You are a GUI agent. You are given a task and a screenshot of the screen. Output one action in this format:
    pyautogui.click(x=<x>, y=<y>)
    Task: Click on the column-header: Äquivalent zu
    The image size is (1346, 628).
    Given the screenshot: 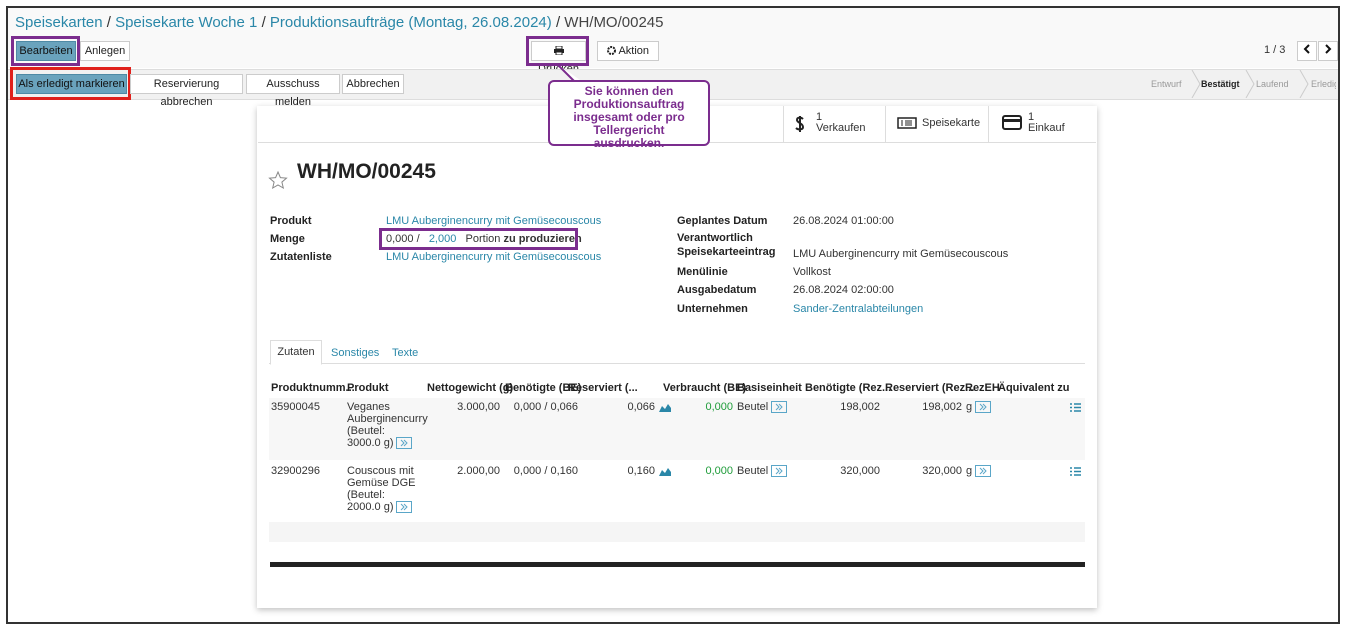 What is the action you would take?
    pyautogui.click(x=1034, y=388)
    